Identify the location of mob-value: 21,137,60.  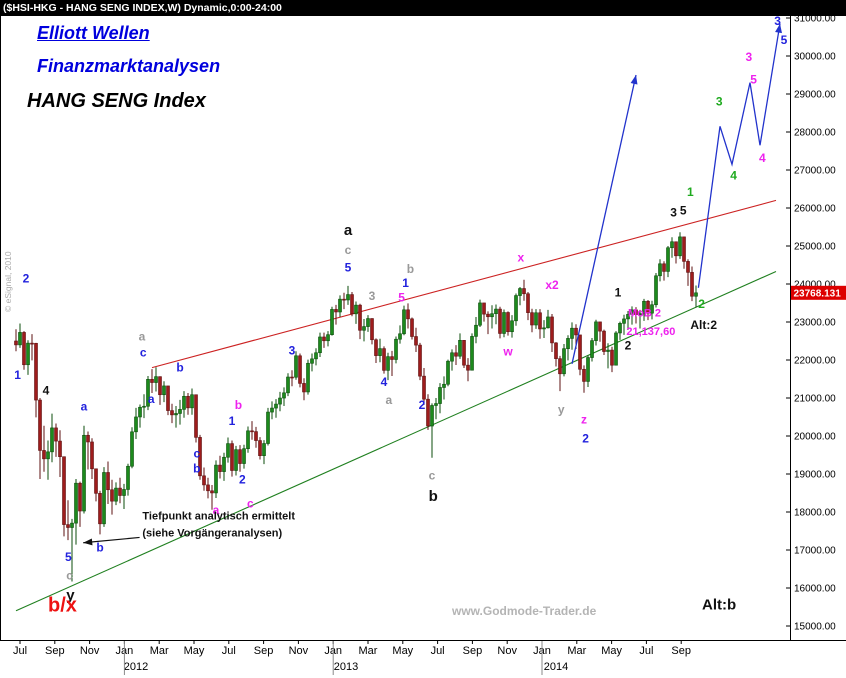
(650, 332).